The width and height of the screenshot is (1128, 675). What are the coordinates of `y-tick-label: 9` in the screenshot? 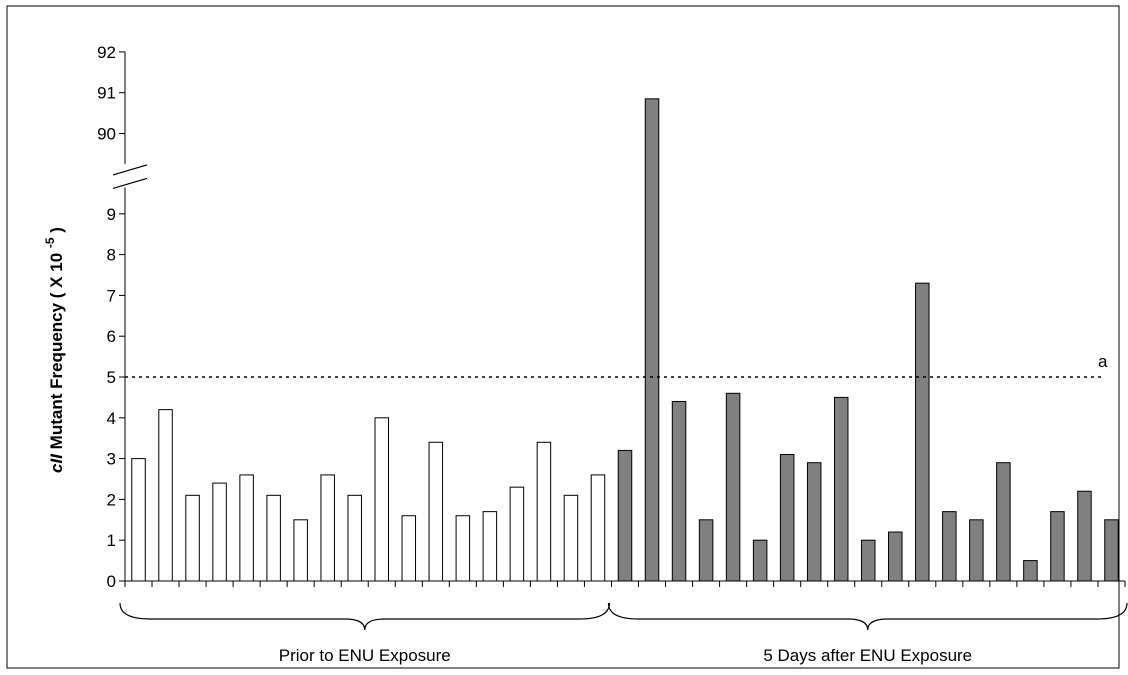 It's located at (111, 214).